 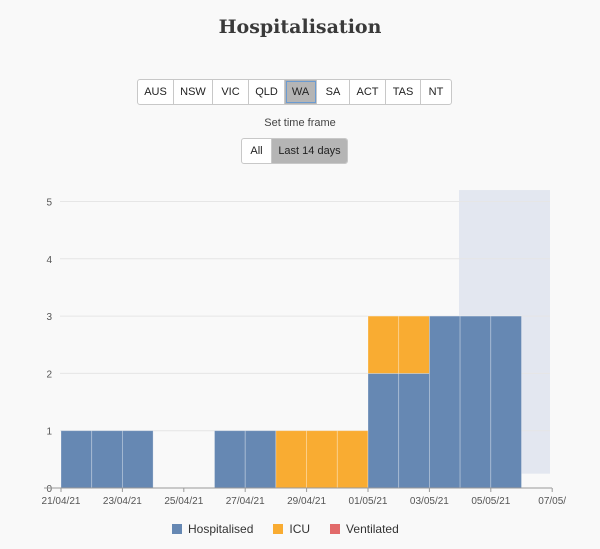 I want to click on timeframe-last14-button: Last 14 days, so click(x=309, y=151).